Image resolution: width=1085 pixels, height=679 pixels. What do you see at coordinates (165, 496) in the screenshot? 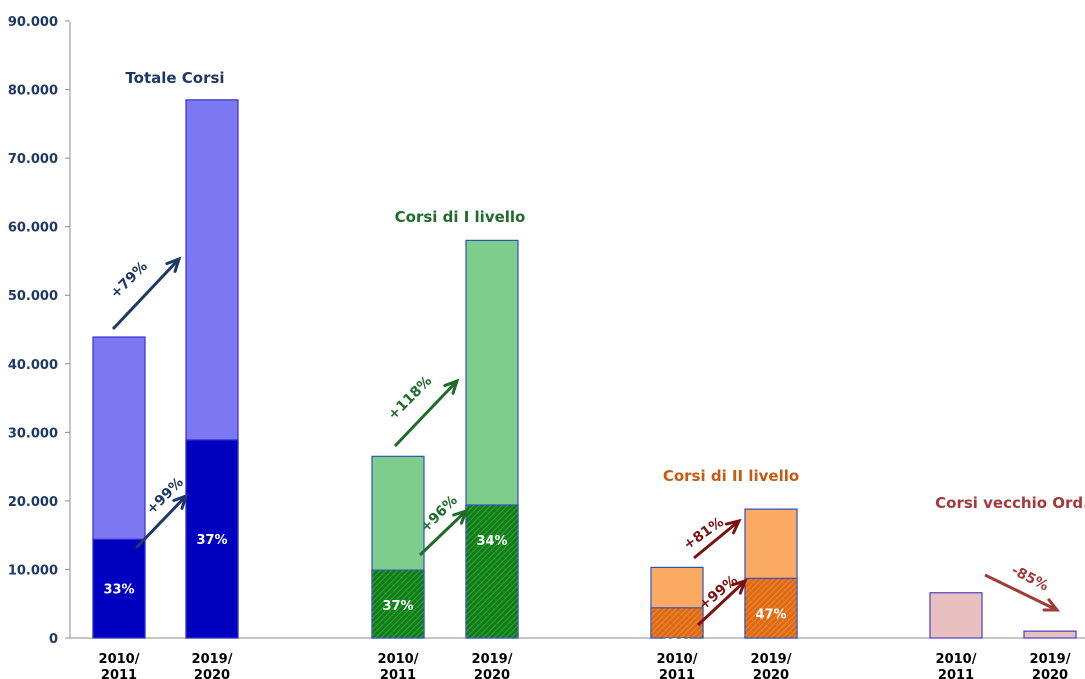
I see `change-label: +99%` at bounding box center [165, 496].